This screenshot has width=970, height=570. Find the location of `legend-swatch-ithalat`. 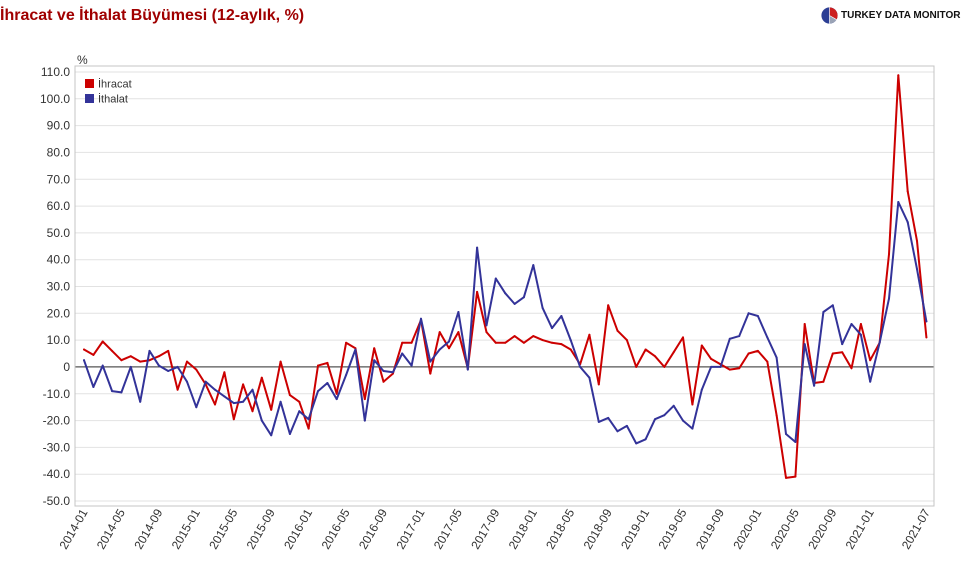

legend-swatch-ithalat is located at coordinates (89, 98).